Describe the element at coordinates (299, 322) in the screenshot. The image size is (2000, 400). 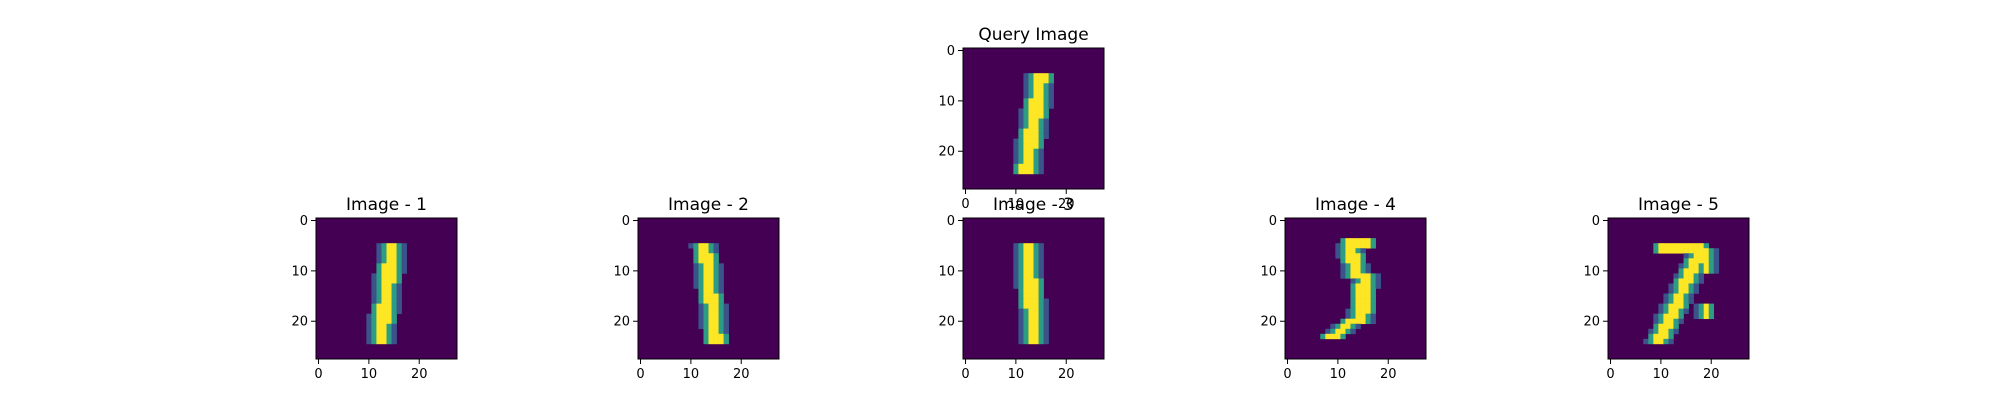
I see `image-1-y-tick-label: 20` at that location.